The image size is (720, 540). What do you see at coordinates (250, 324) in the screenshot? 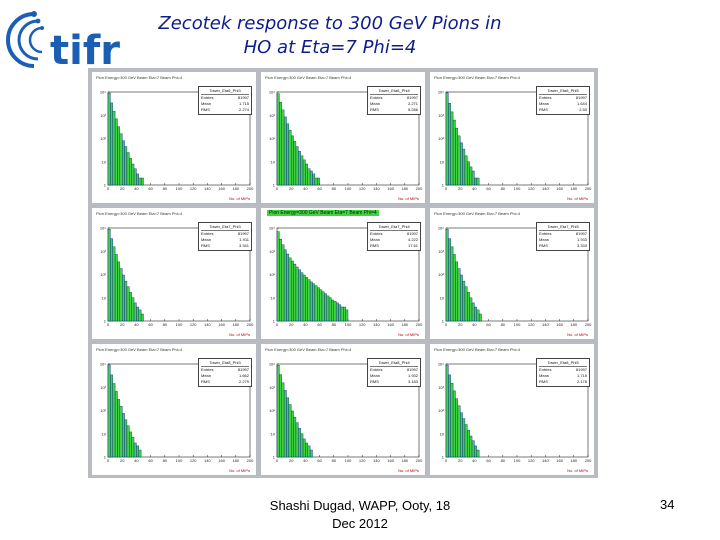
I see `x-tick-label: 200` at bounding box center [250, 324].